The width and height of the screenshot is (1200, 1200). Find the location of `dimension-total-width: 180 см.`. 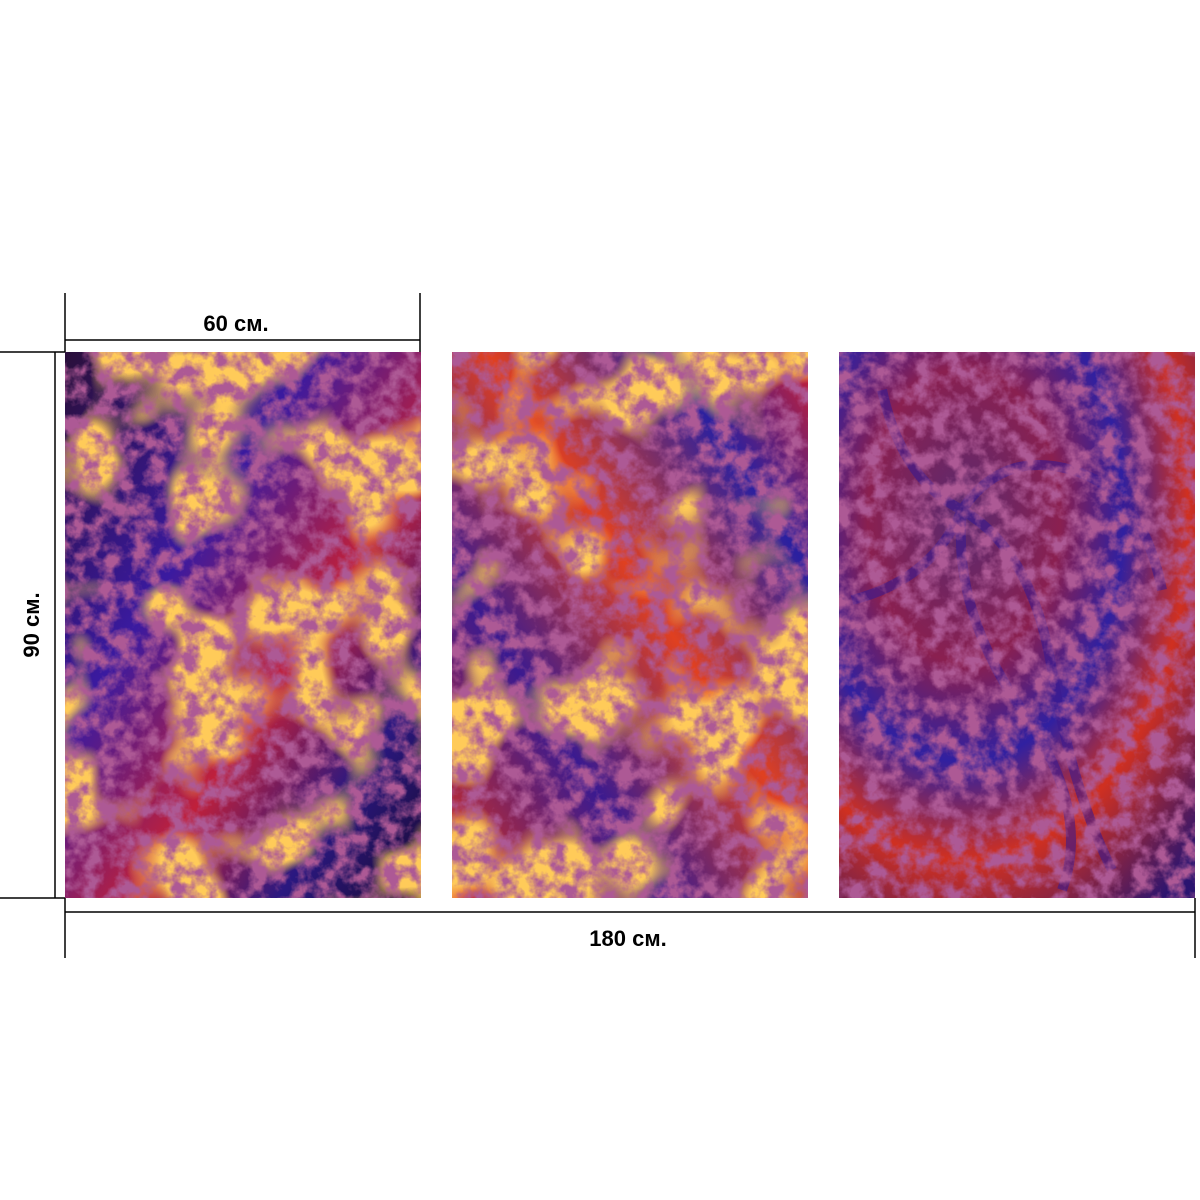

dimension-total-width: 180 см. is located at coordinates (630, 928).